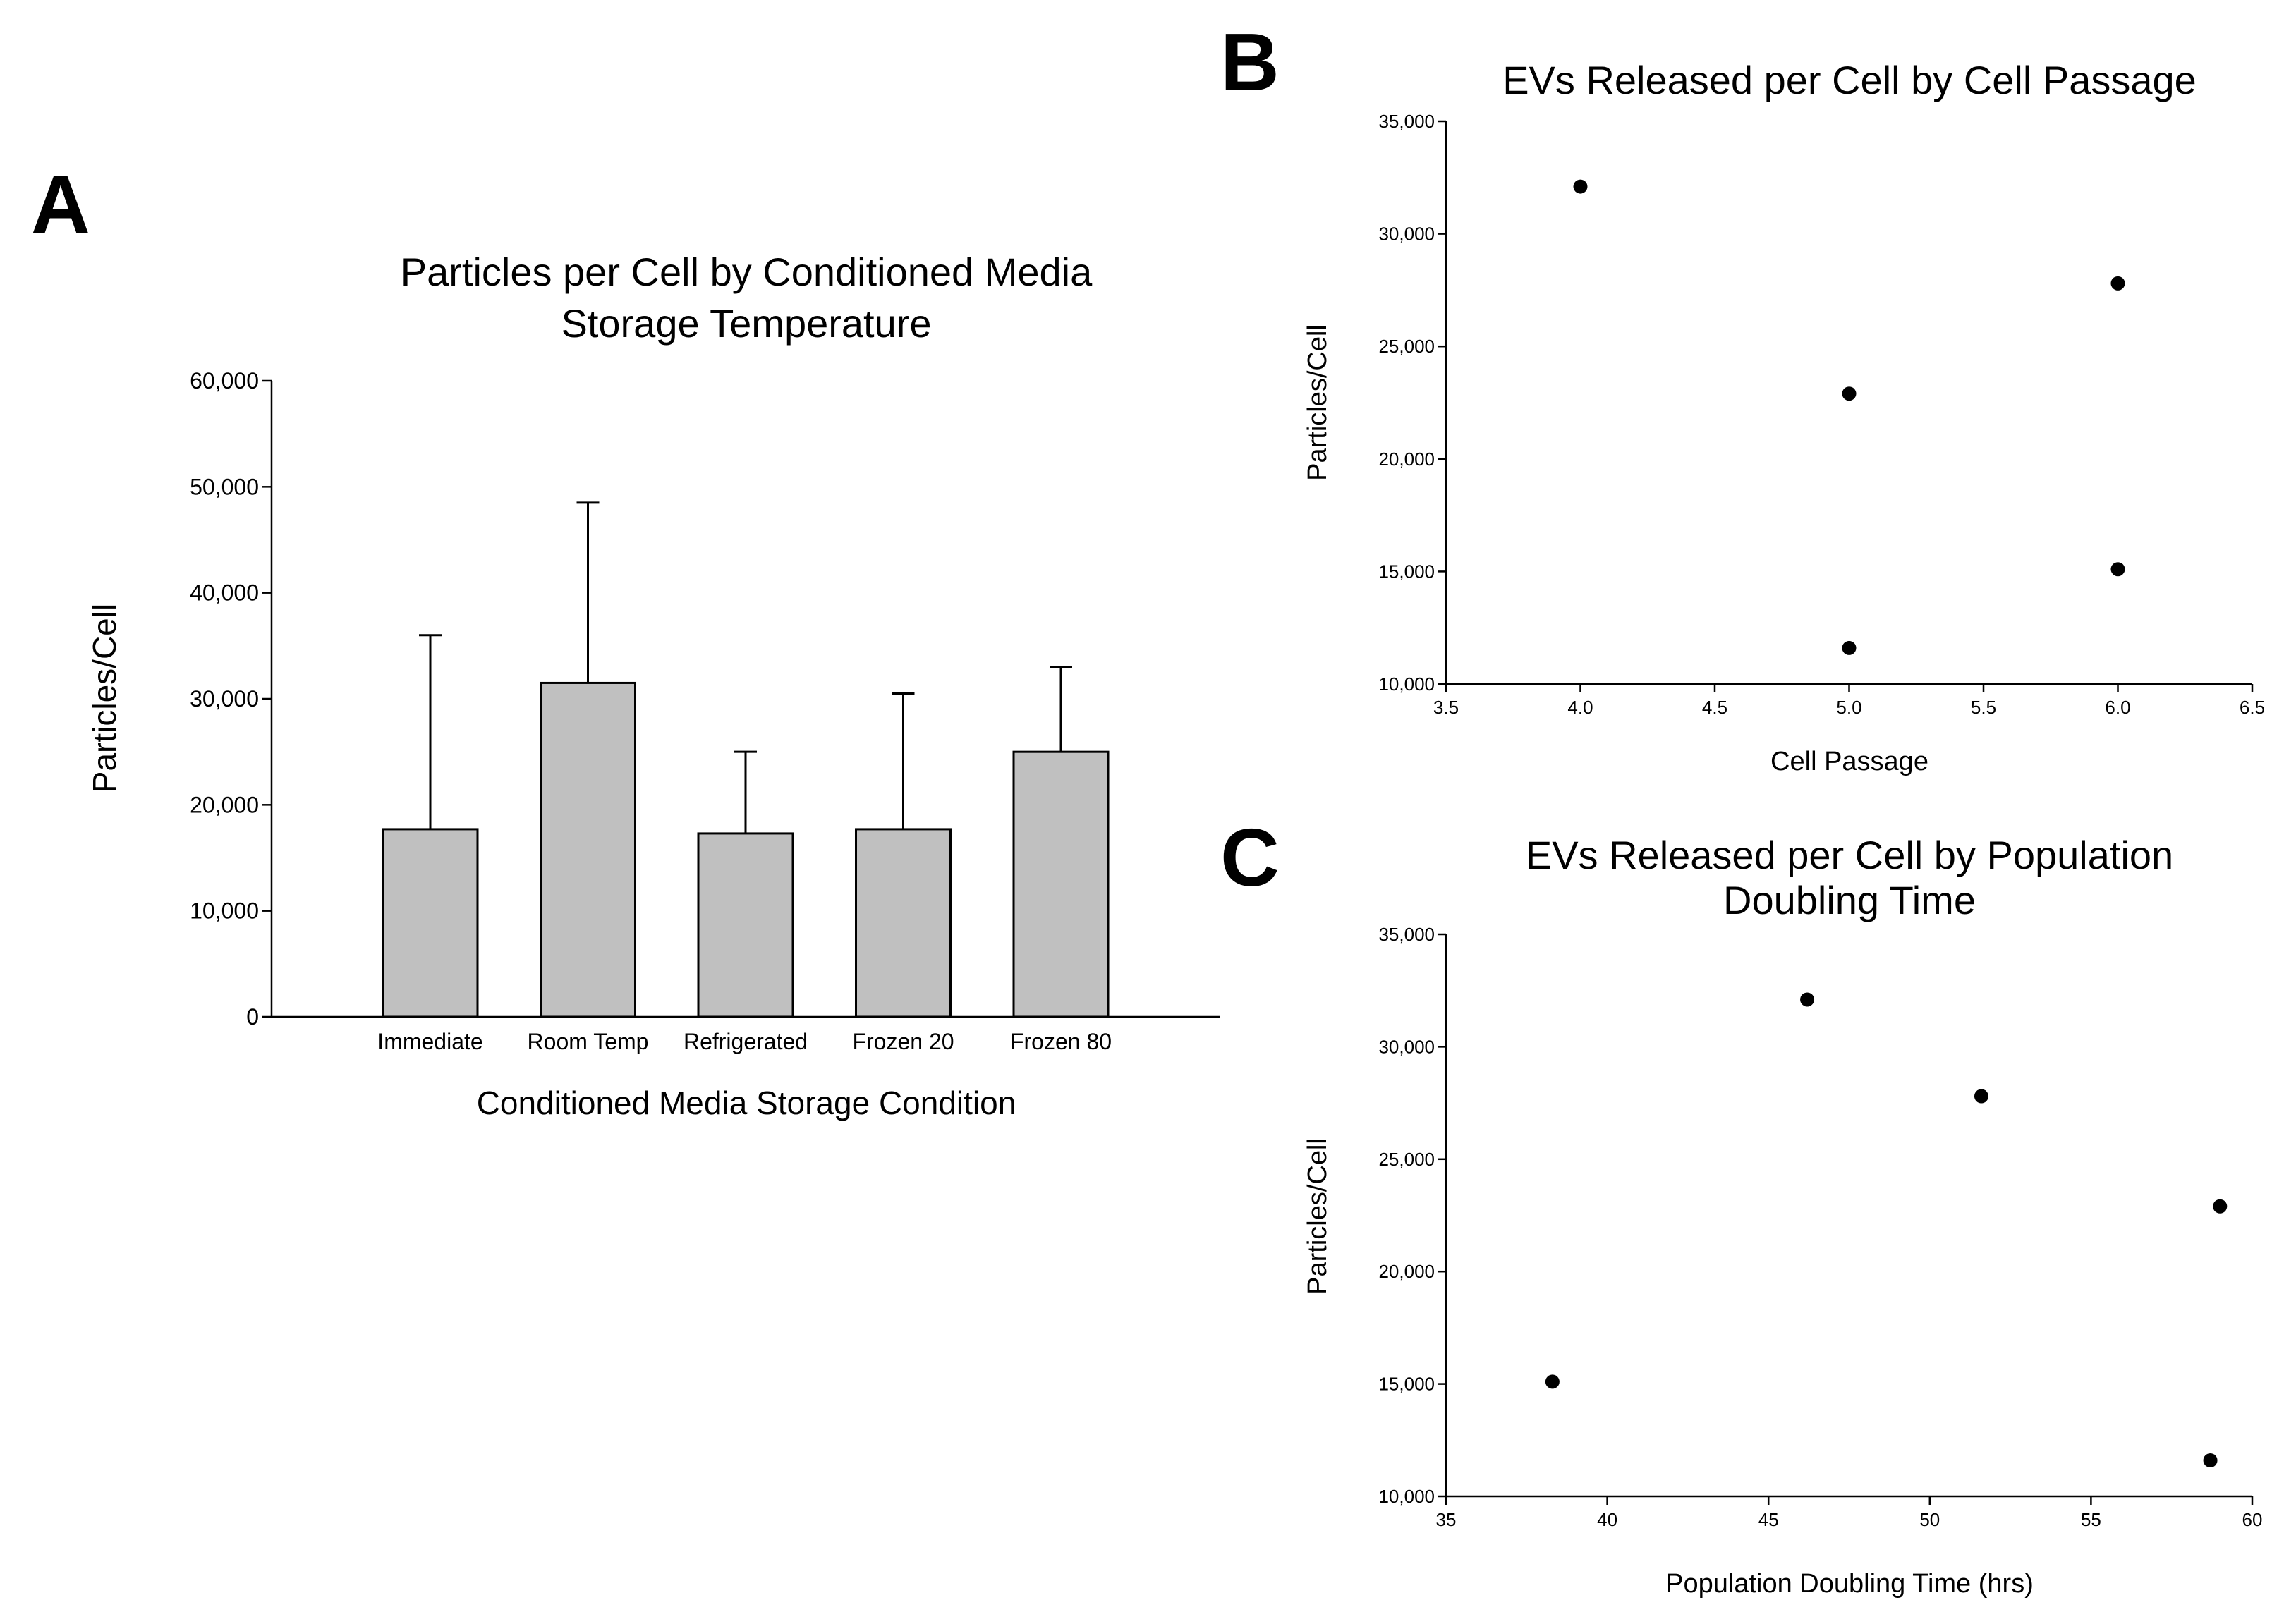 This screenshot has width=2284, height=1624. I want to click on x-axis-label: Conditioned Media Storage Condition, so click(747, 1103).